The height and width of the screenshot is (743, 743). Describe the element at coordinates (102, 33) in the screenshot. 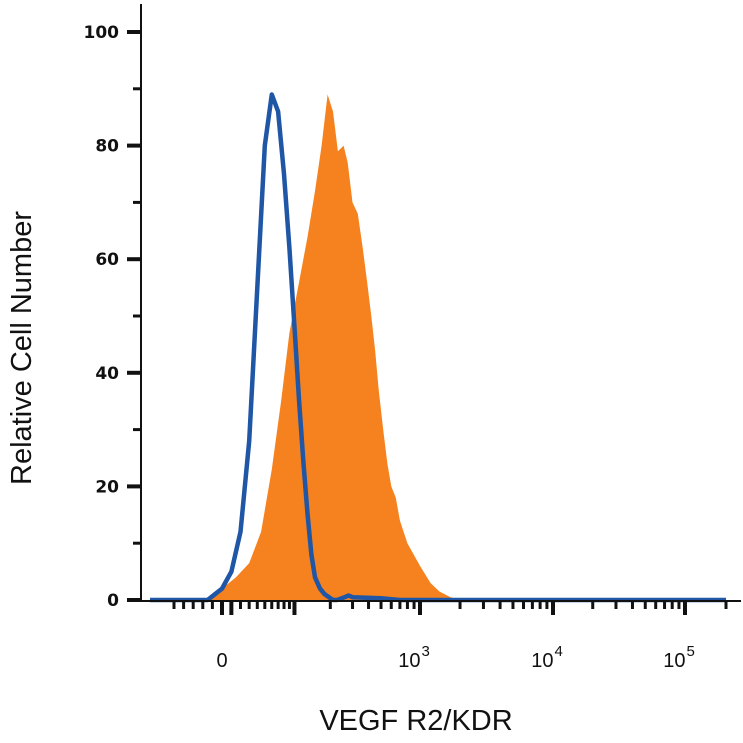

I see `y-tick-label: 100` at that location.